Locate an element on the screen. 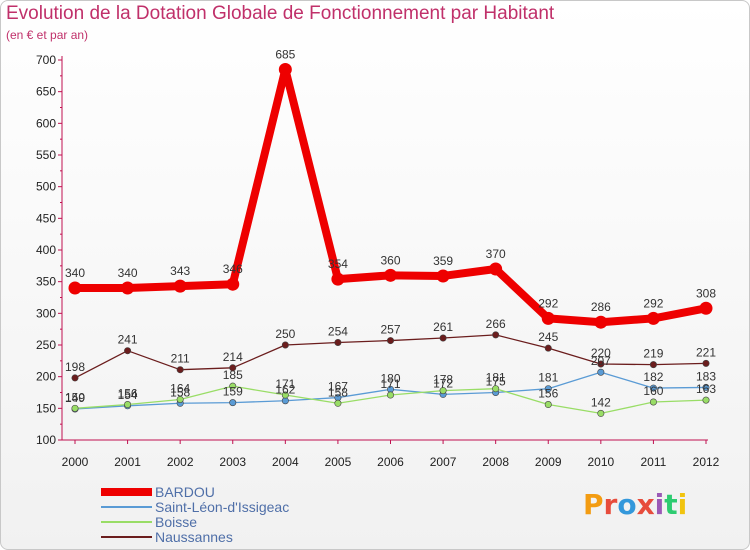  y-tick-label: 550 is located at coordinates (46, 155).